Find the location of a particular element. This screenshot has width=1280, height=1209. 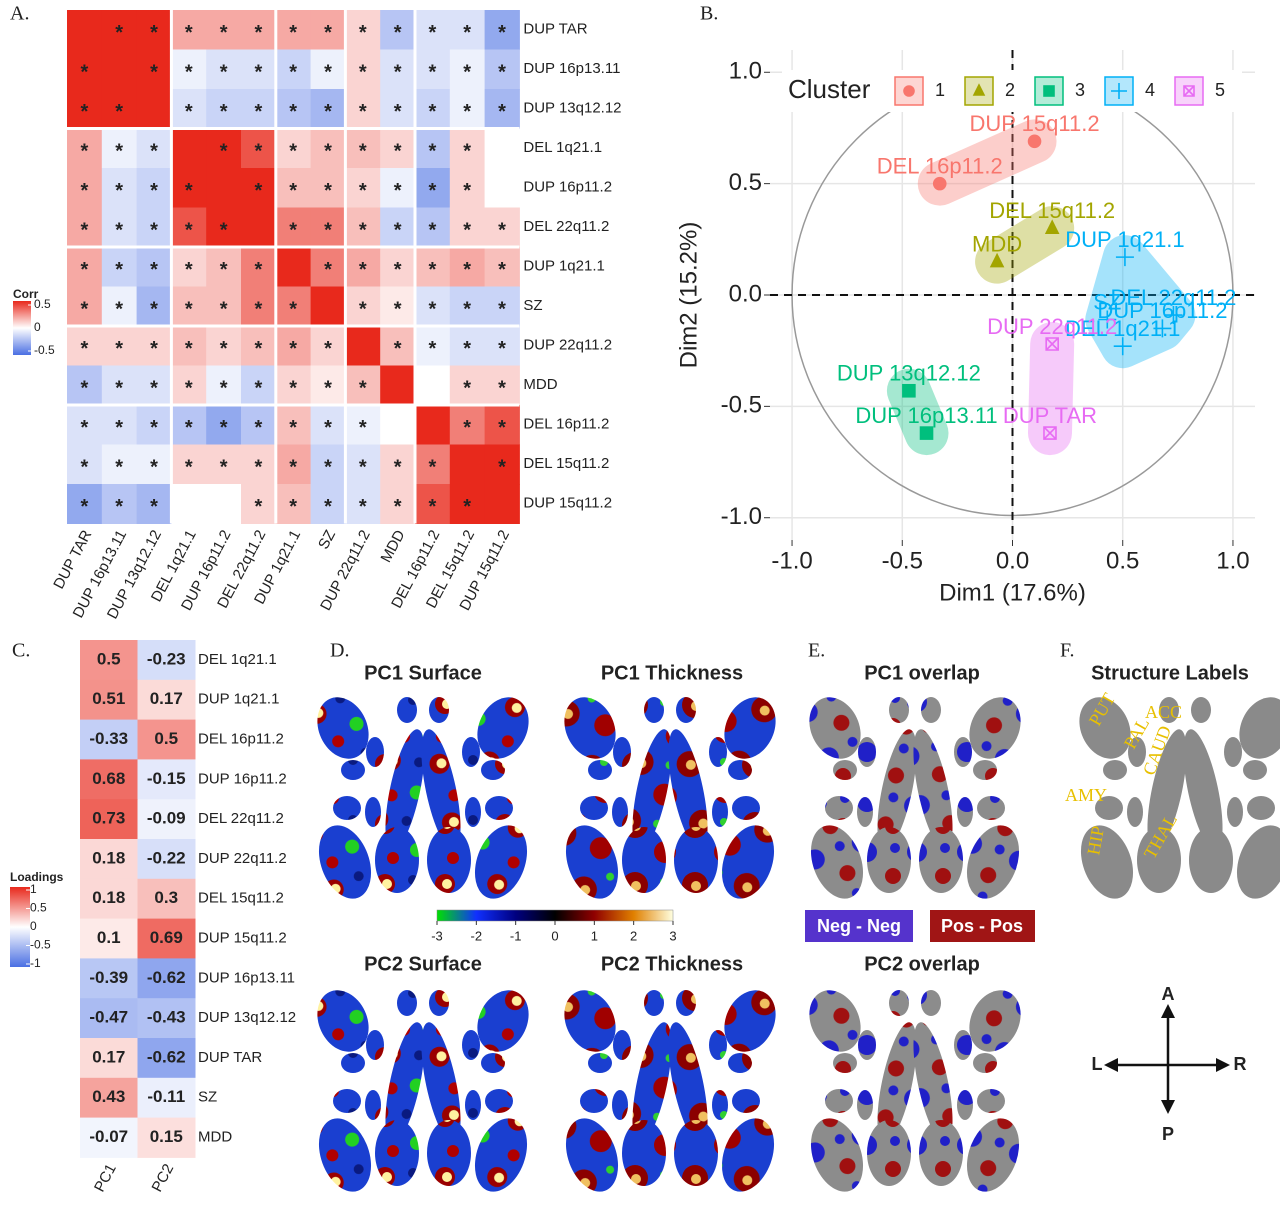

legend-label: 4 is located at coordinates (1150, 90).